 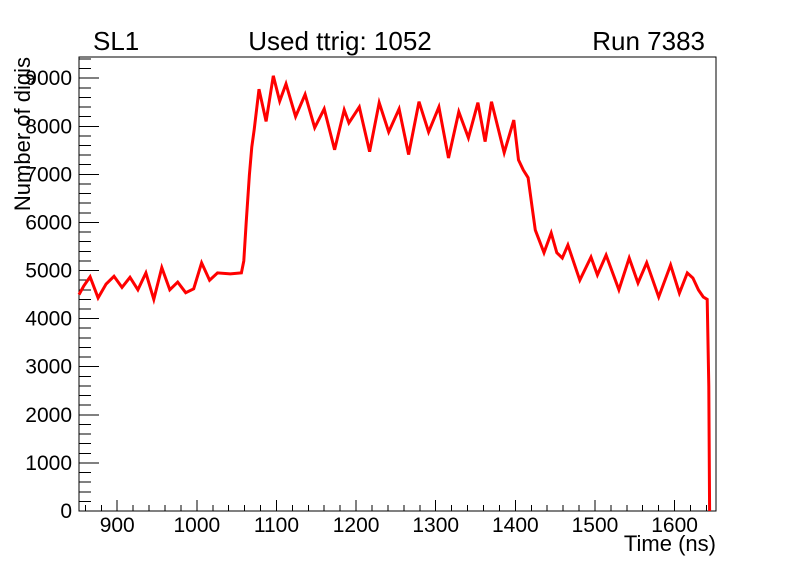 I want to click on y-tick-label: 0, so click(x=66, y=511).